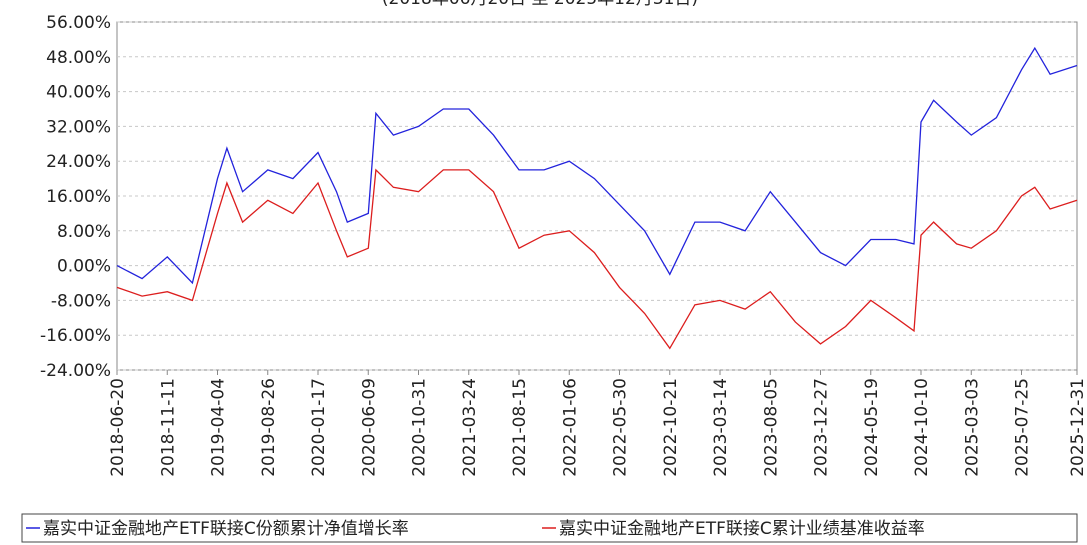 The image size is (1087, 545). Describe the element at coordinates (671, 427) in the screenshot. I see `x-tick-label: 2022-10-21` at that location.